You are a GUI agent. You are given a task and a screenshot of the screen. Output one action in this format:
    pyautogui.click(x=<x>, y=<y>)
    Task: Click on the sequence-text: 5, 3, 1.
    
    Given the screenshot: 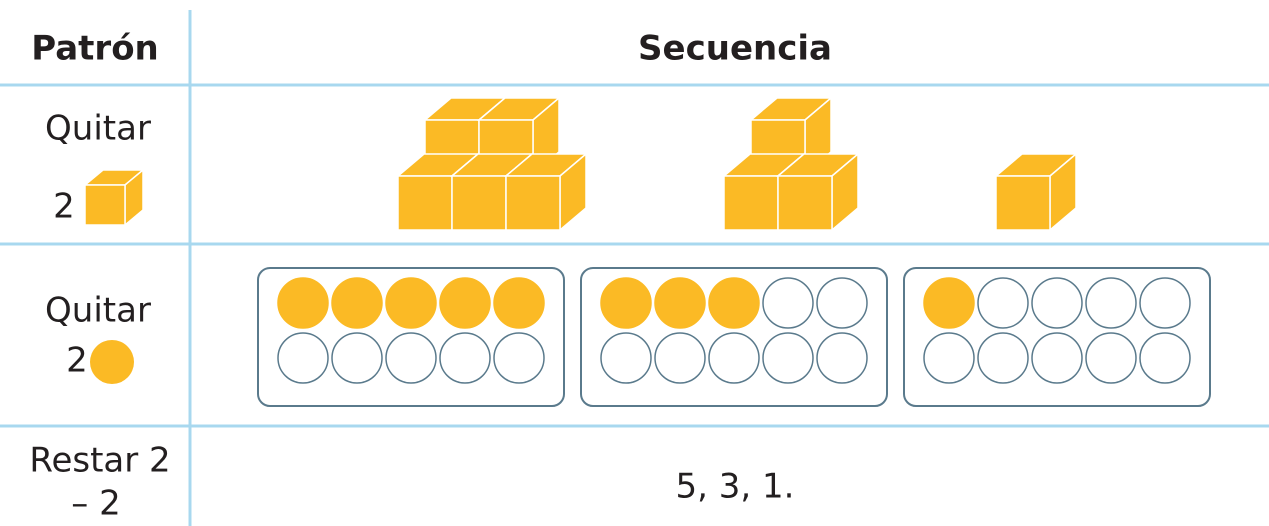 What is the action you would take?
    pyautogui.click(x=735, y=487)
    